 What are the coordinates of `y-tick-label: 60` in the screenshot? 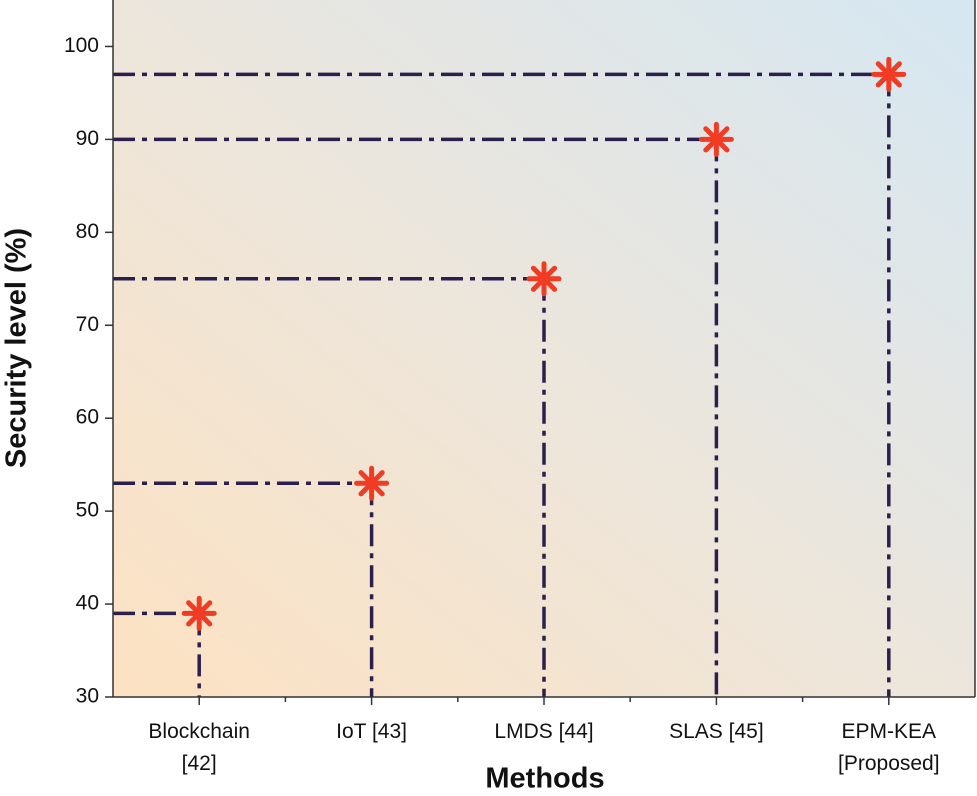 It's located at (87, 417).